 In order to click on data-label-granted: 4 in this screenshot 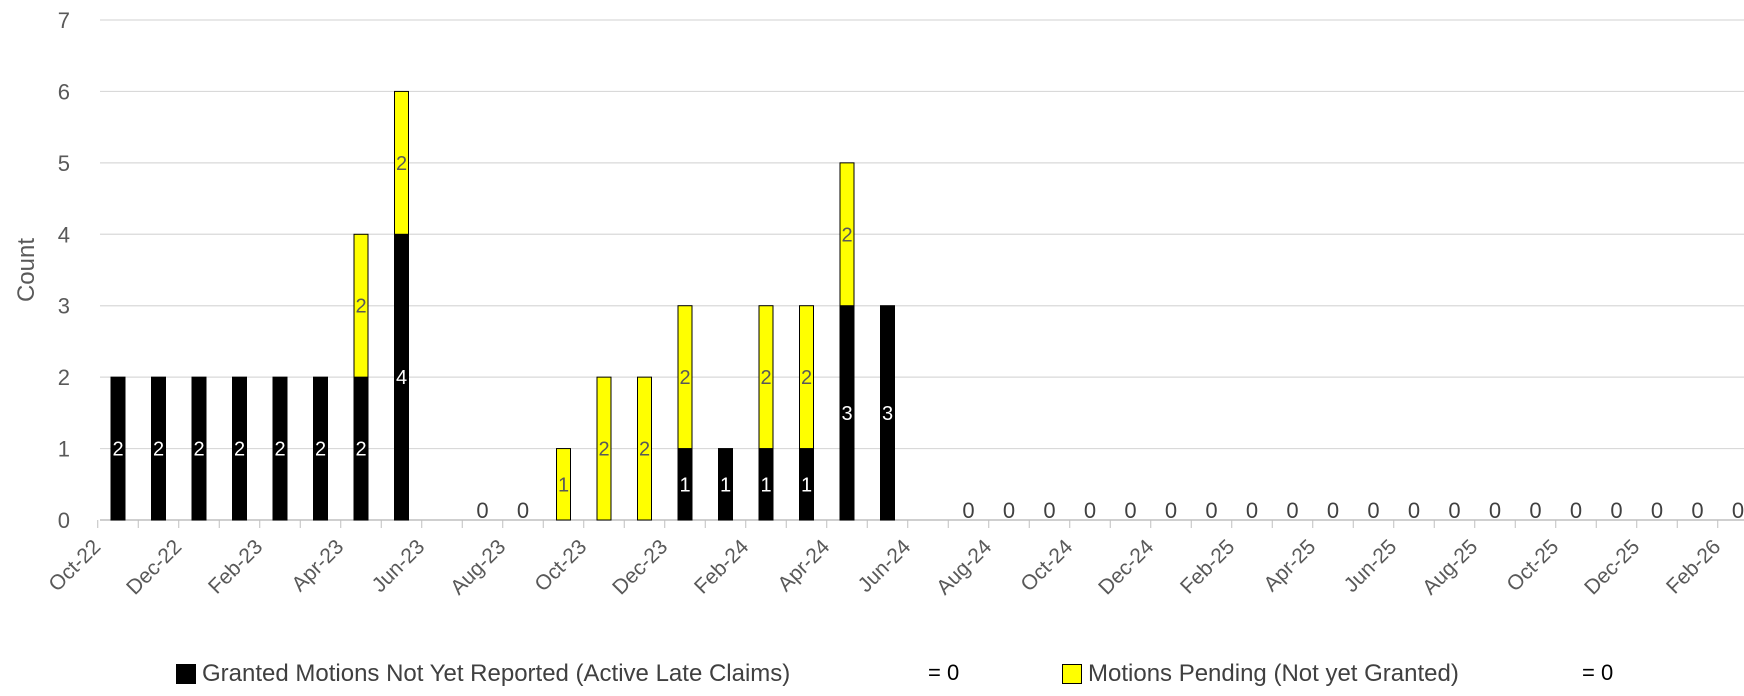, I will do `click(401, 378)`.